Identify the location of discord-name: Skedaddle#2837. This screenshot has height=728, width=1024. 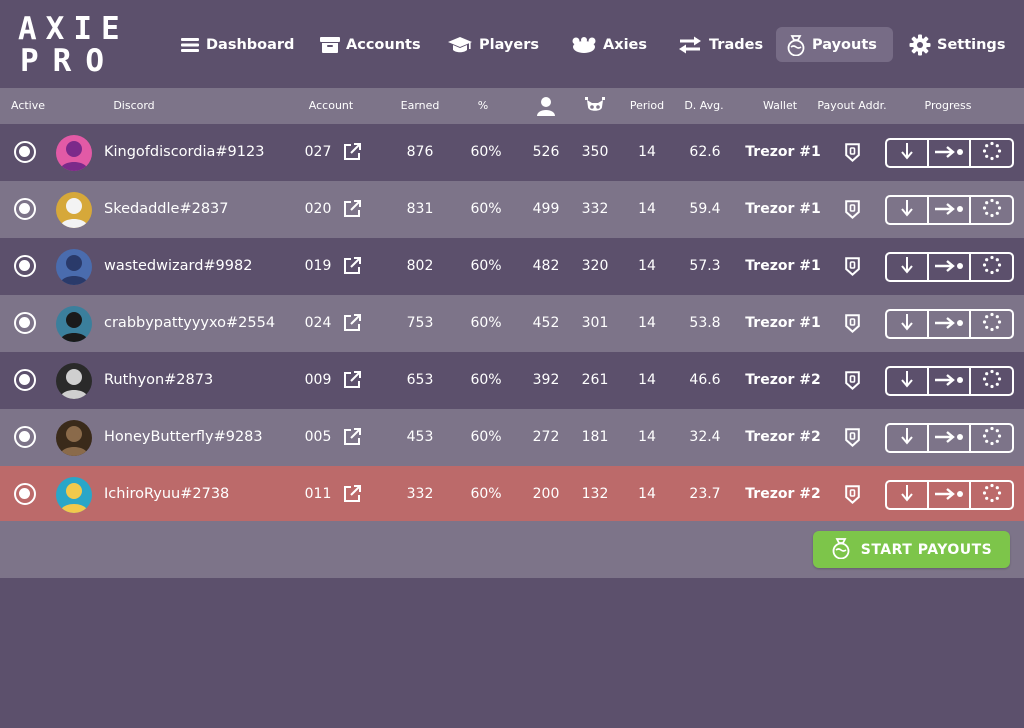
(166, 209).